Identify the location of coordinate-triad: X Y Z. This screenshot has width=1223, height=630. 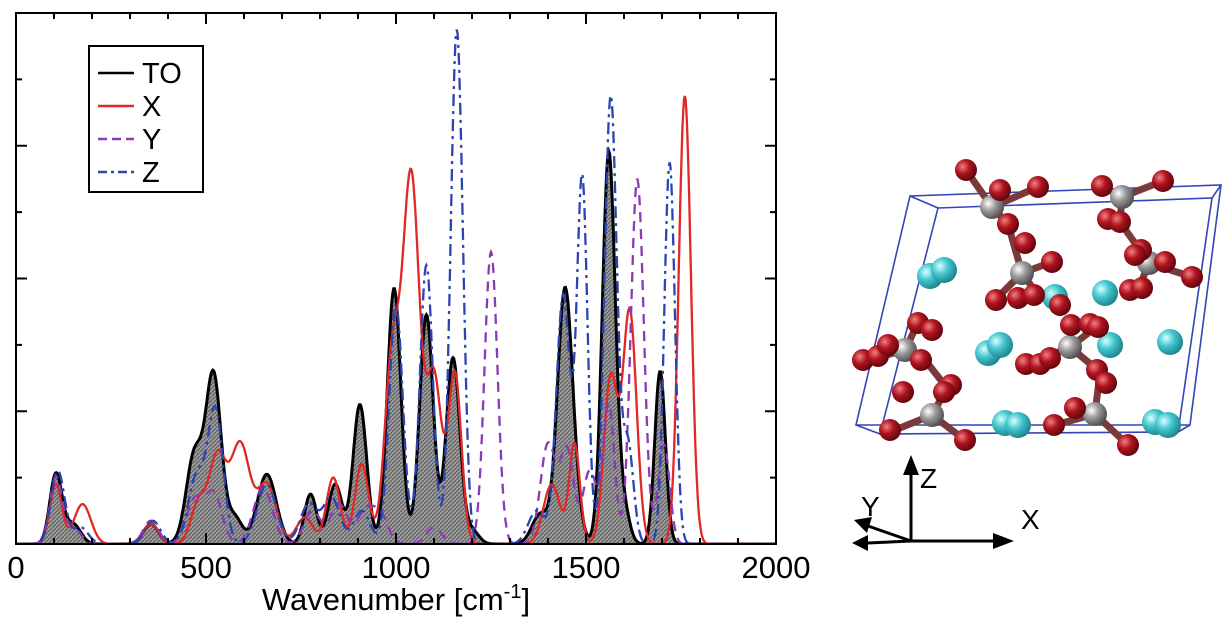
(946, 503).